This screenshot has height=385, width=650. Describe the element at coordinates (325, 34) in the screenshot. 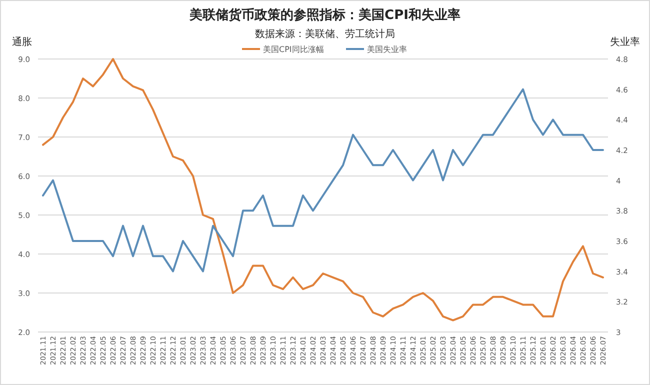

I see `subtitle: 数据来源：美联储、劳工统计局` at that location.